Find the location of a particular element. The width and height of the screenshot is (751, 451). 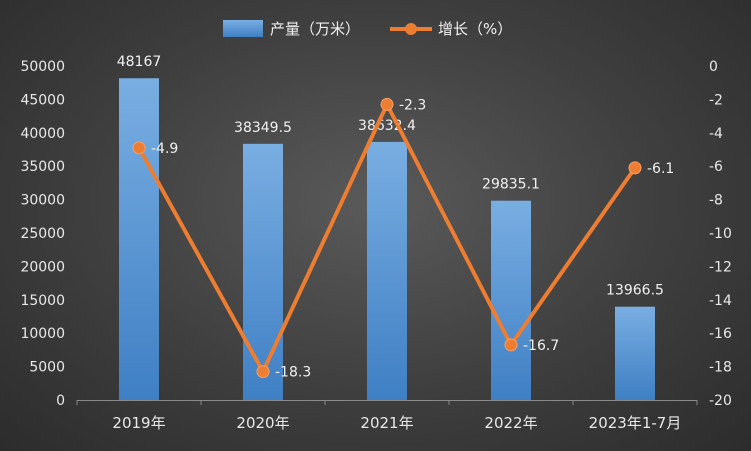

y-left-tick-label: 0 is located at coordinates (60, 401).